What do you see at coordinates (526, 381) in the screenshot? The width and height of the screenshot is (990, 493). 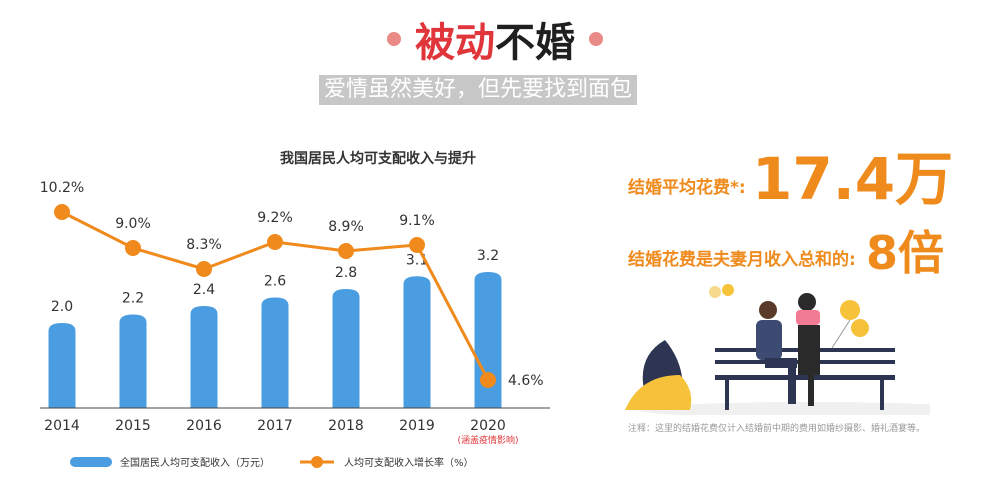 I see `growth-label-2020: 4.6%` at bounding box center [526, 381].